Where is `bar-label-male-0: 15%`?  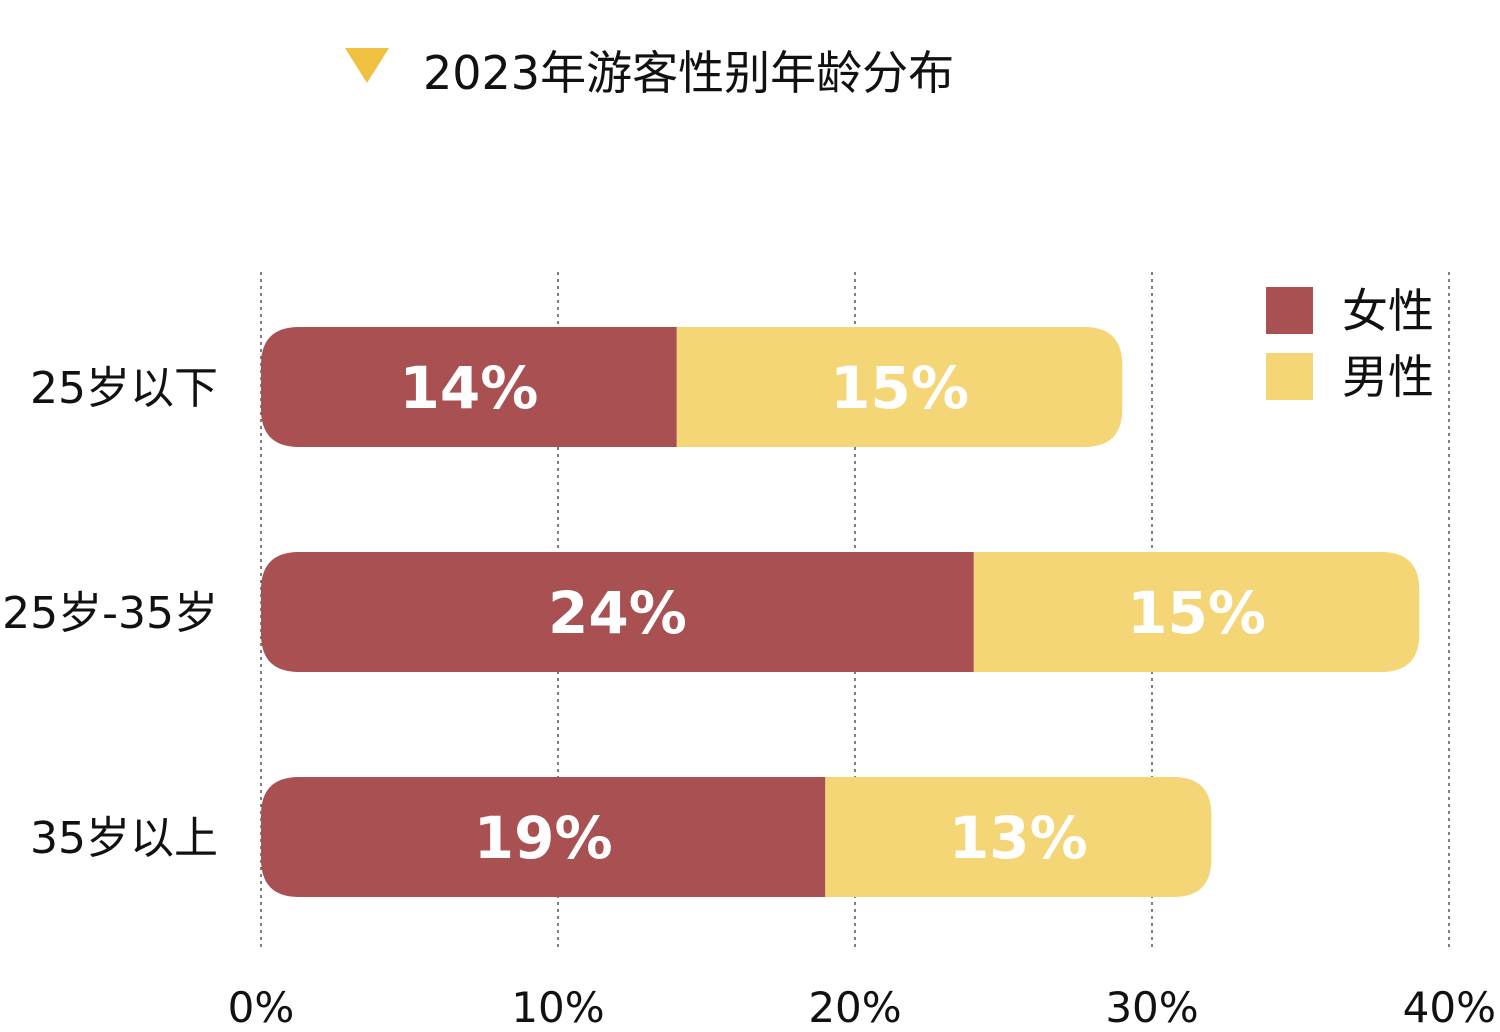
bar-label-male-0: 15% is located at coordinates (899, 388).